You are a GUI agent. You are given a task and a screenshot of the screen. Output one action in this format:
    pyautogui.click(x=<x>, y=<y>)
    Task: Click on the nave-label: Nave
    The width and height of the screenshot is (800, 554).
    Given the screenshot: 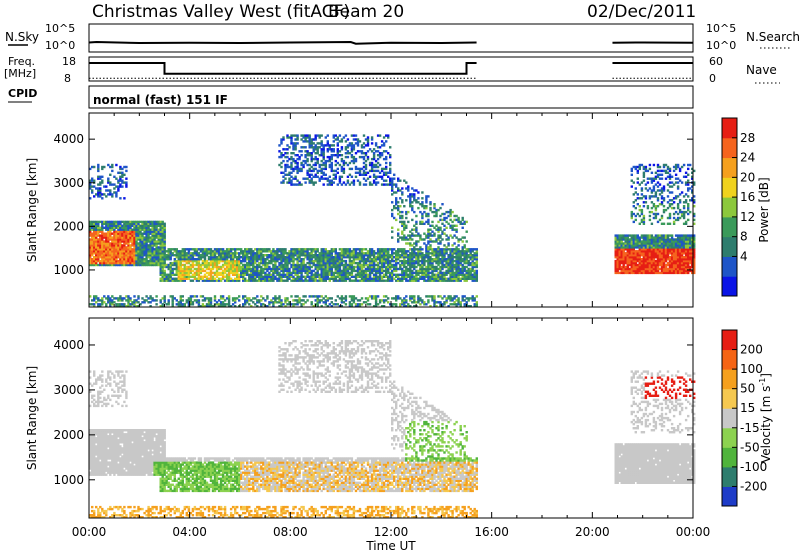 What is the action you would take?
    pyautogui.click(x=761, y=70)
    